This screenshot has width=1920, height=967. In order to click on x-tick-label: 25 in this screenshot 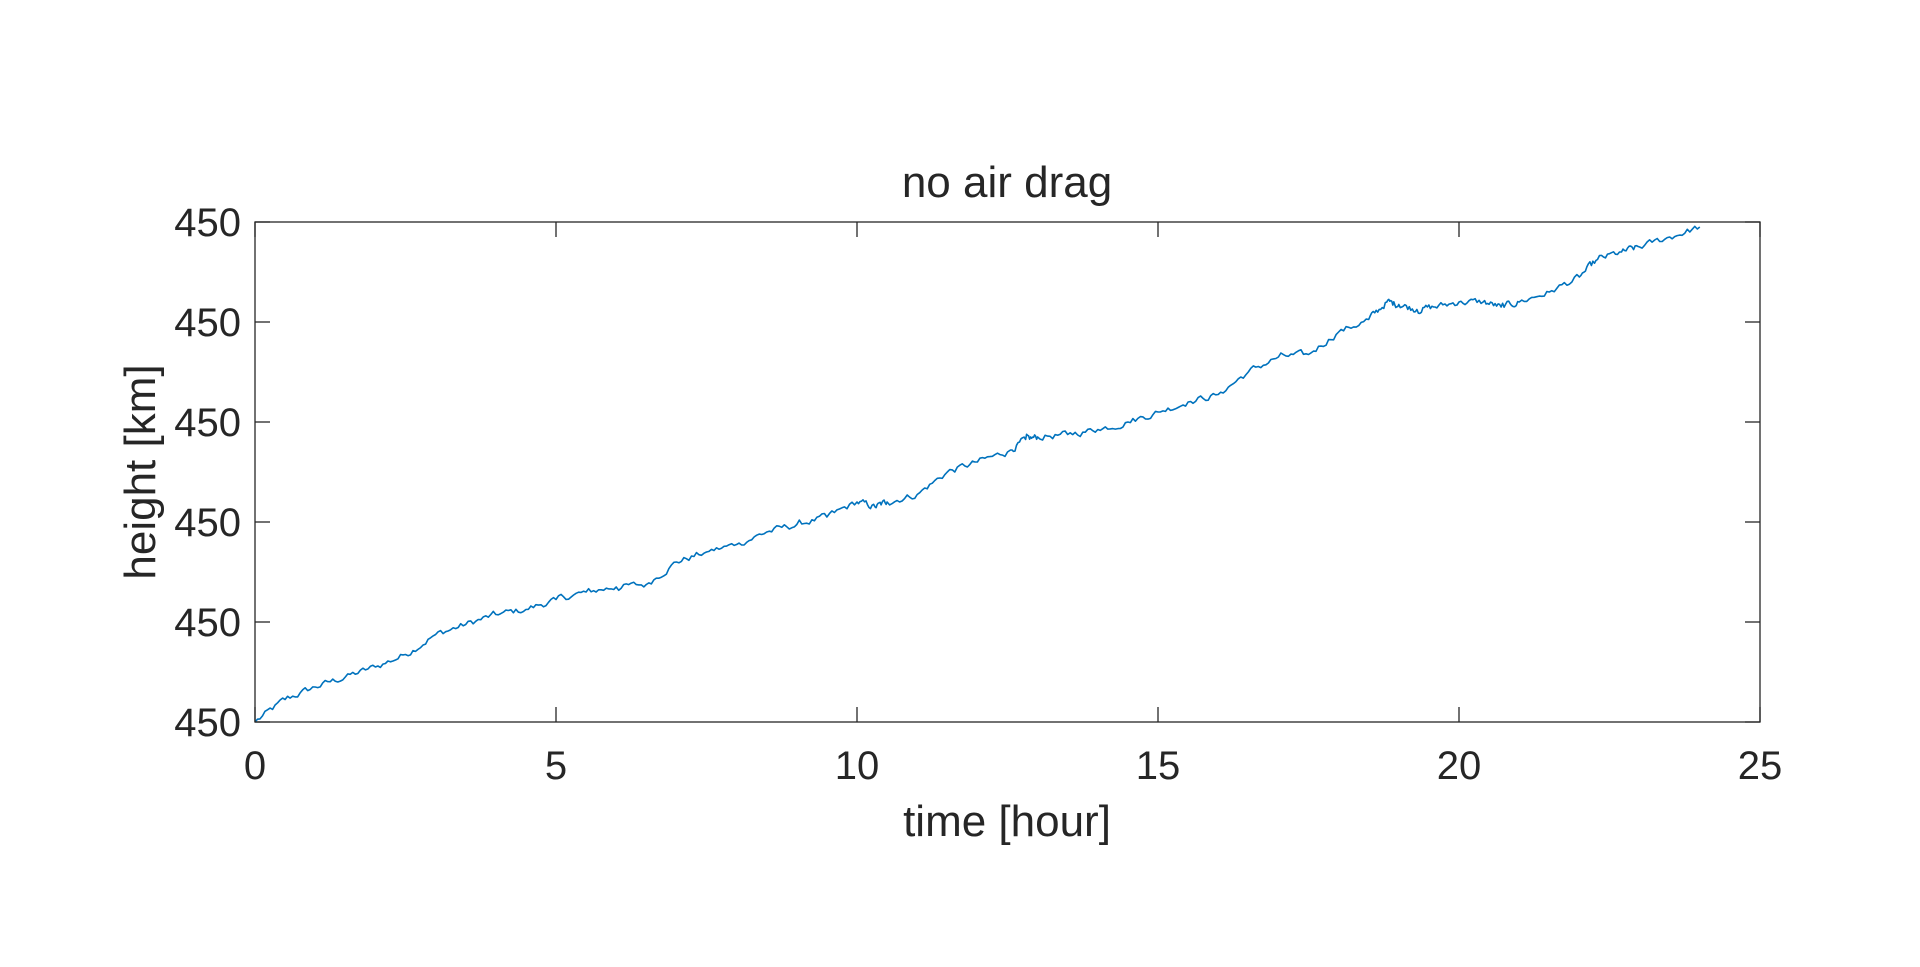, I will do `click(1760, 766)`.